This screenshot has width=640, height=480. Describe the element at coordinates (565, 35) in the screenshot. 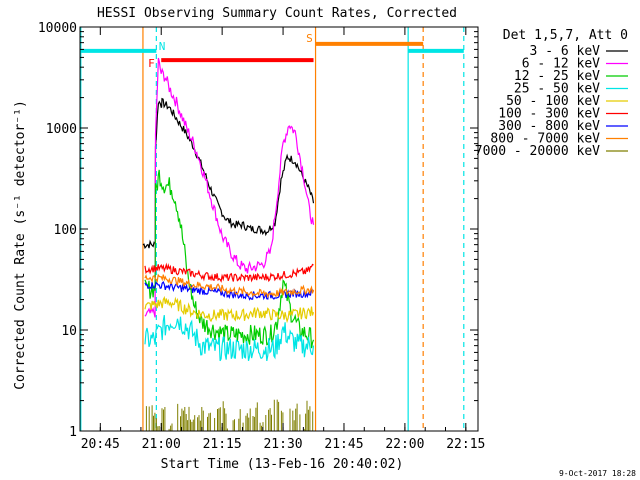

I see `legend-title: Det 1,5,7, Att 0` at that location.